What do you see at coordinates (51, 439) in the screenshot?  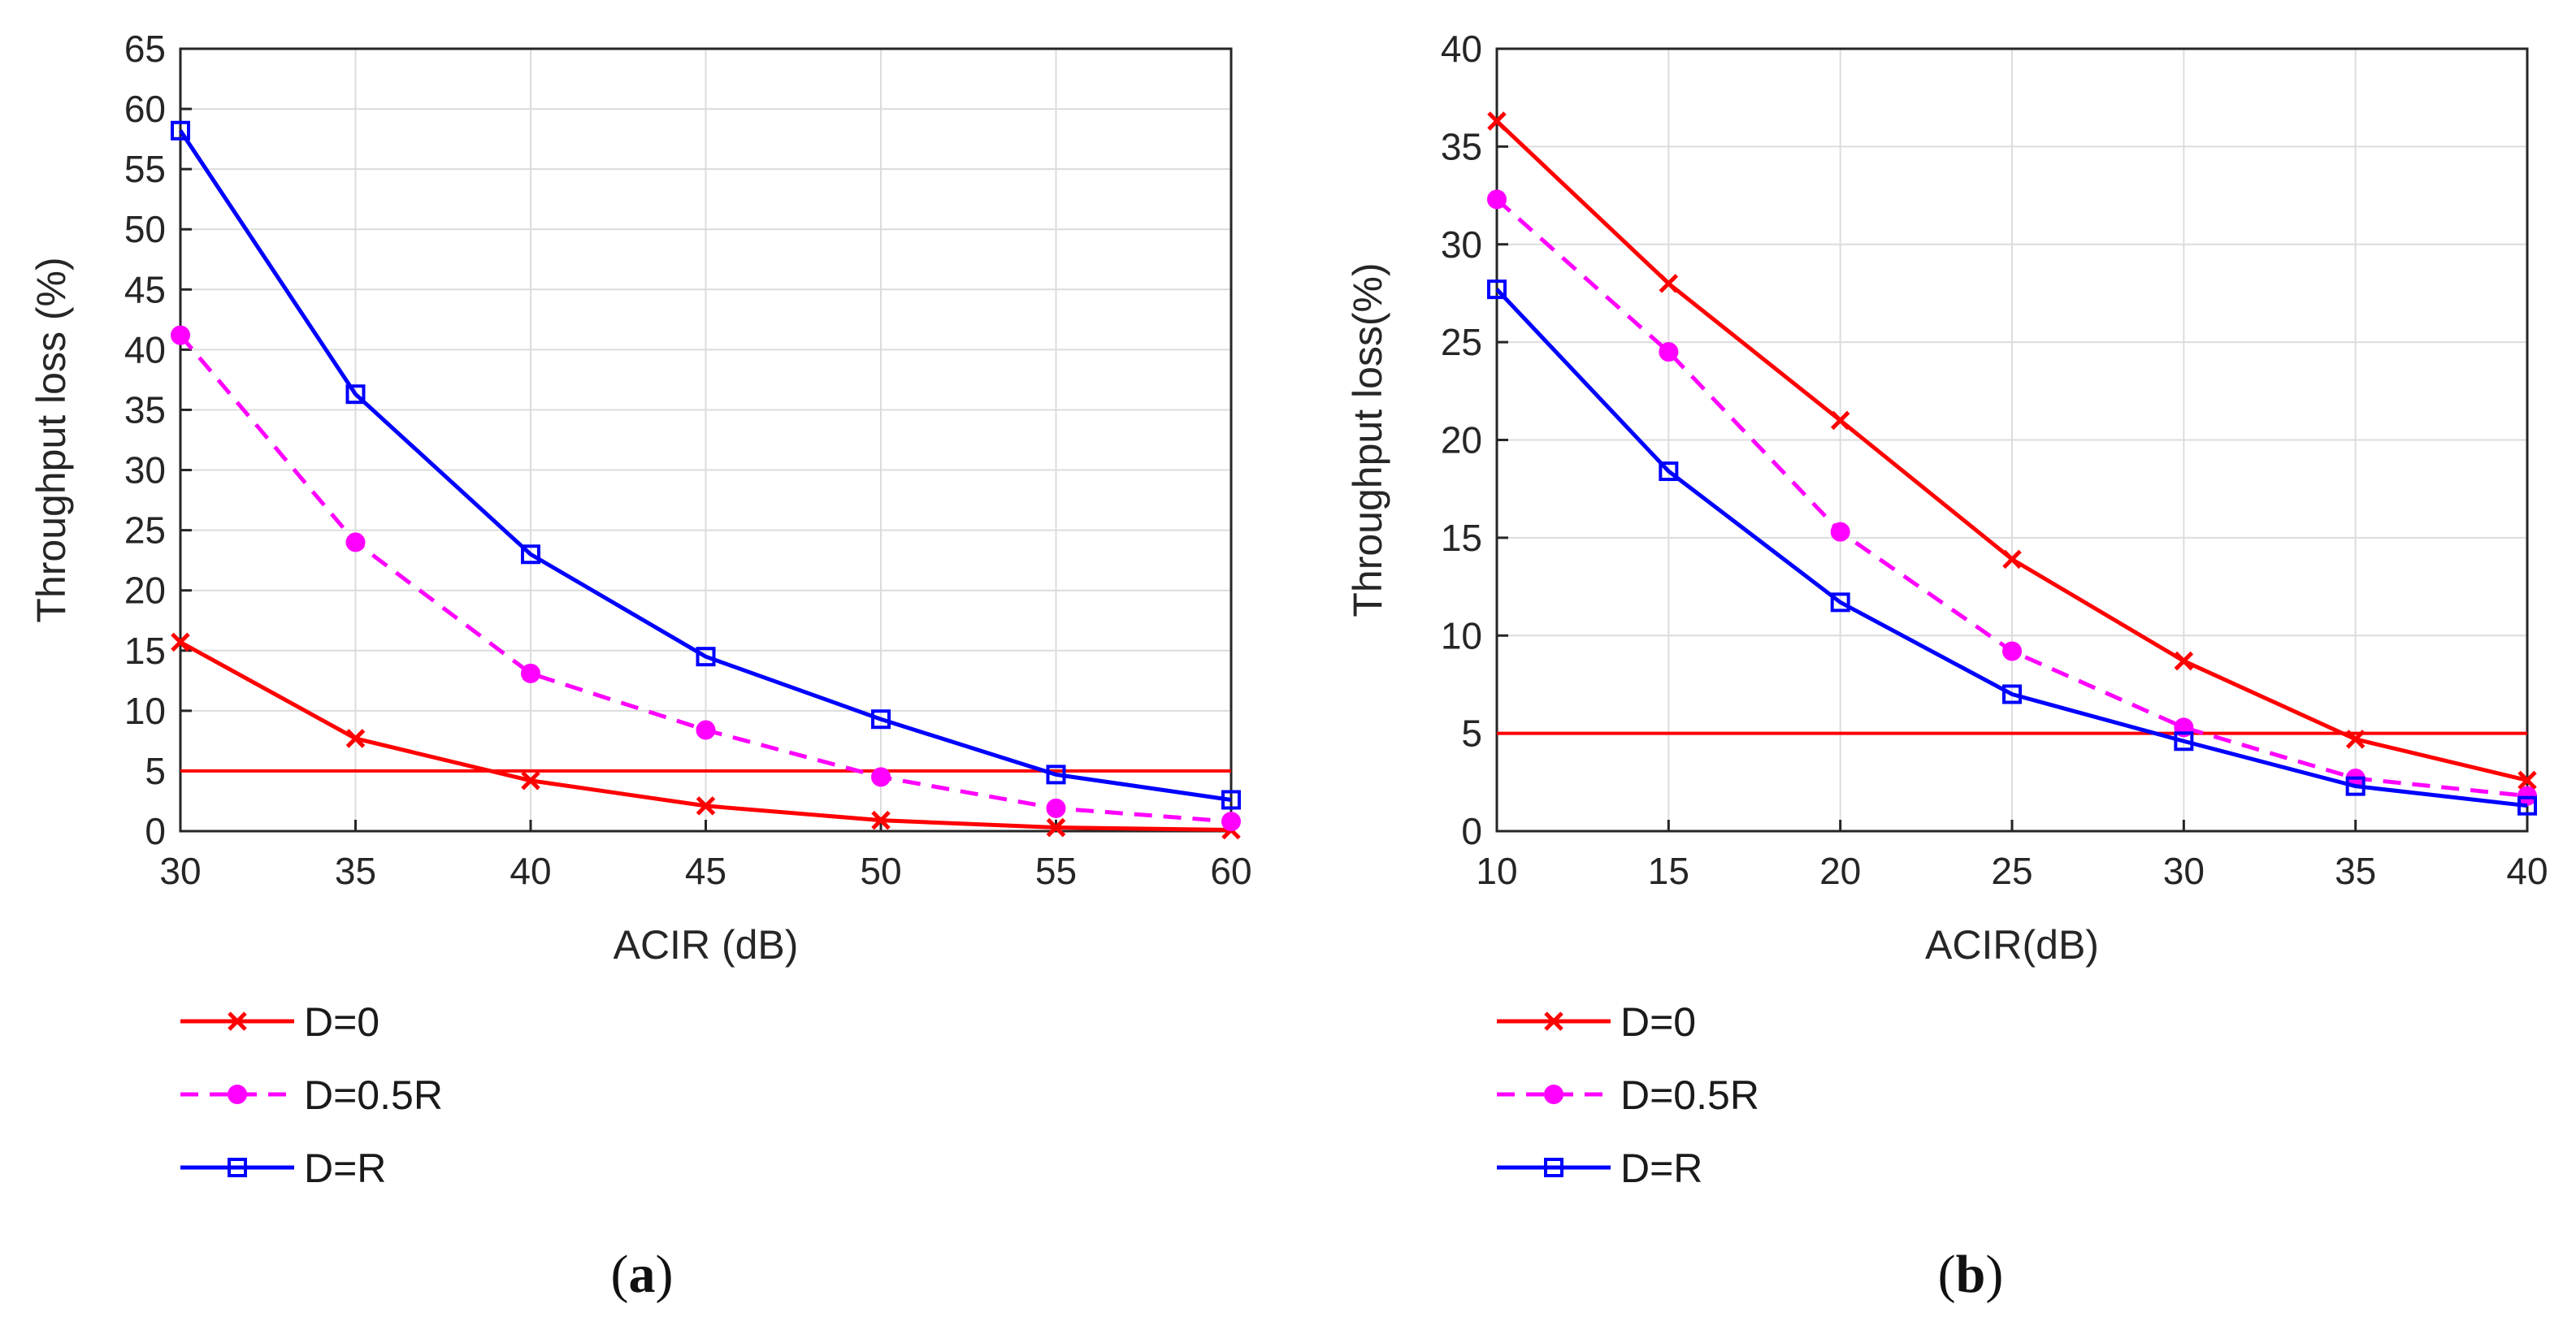 I see `y-axis-title: Throughput loss (%)` at bounding box center [51, 439].